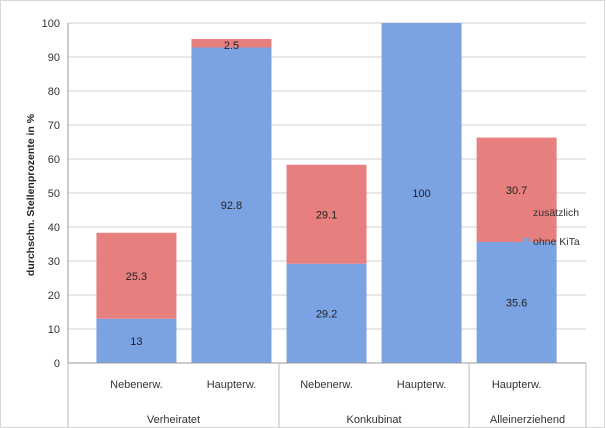 The height and width of the screenshot is (428, 606). Describe the element at coordinates (54, 160) in the screenshot. I see `y-tick-label: 60` at that location.